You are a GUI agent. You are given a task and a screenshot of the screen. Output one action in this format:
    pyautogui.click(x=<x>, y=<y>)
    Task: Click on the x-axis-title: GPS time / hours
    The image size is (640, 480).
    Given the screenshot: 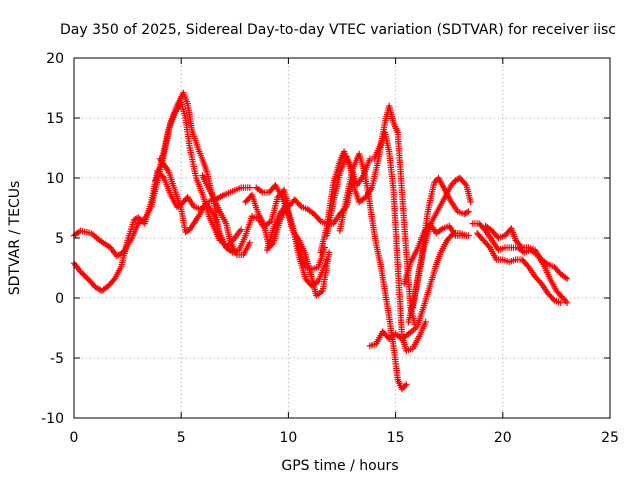 What is the action you would take?
    pyautogui.click(x=339, y=466)
    